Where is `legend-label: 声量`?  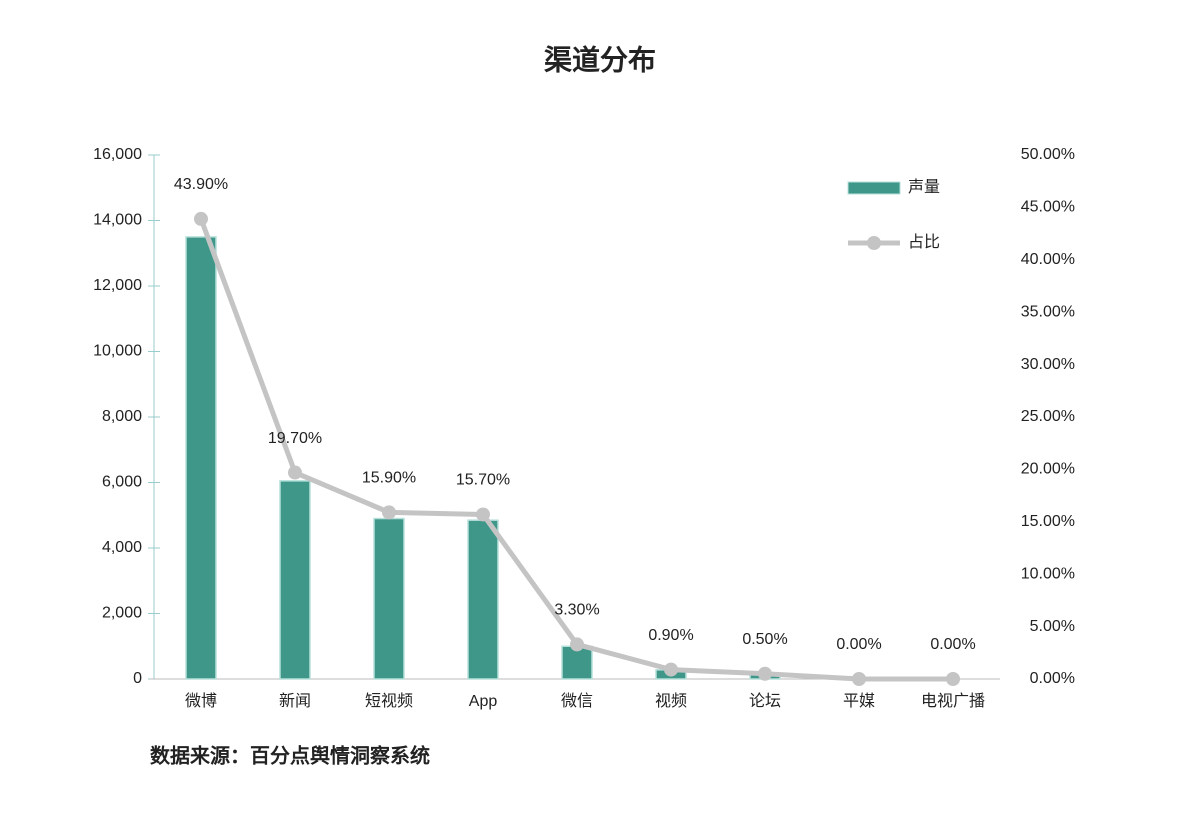
legend-label: 声量 is located at coordinates (924, 187).